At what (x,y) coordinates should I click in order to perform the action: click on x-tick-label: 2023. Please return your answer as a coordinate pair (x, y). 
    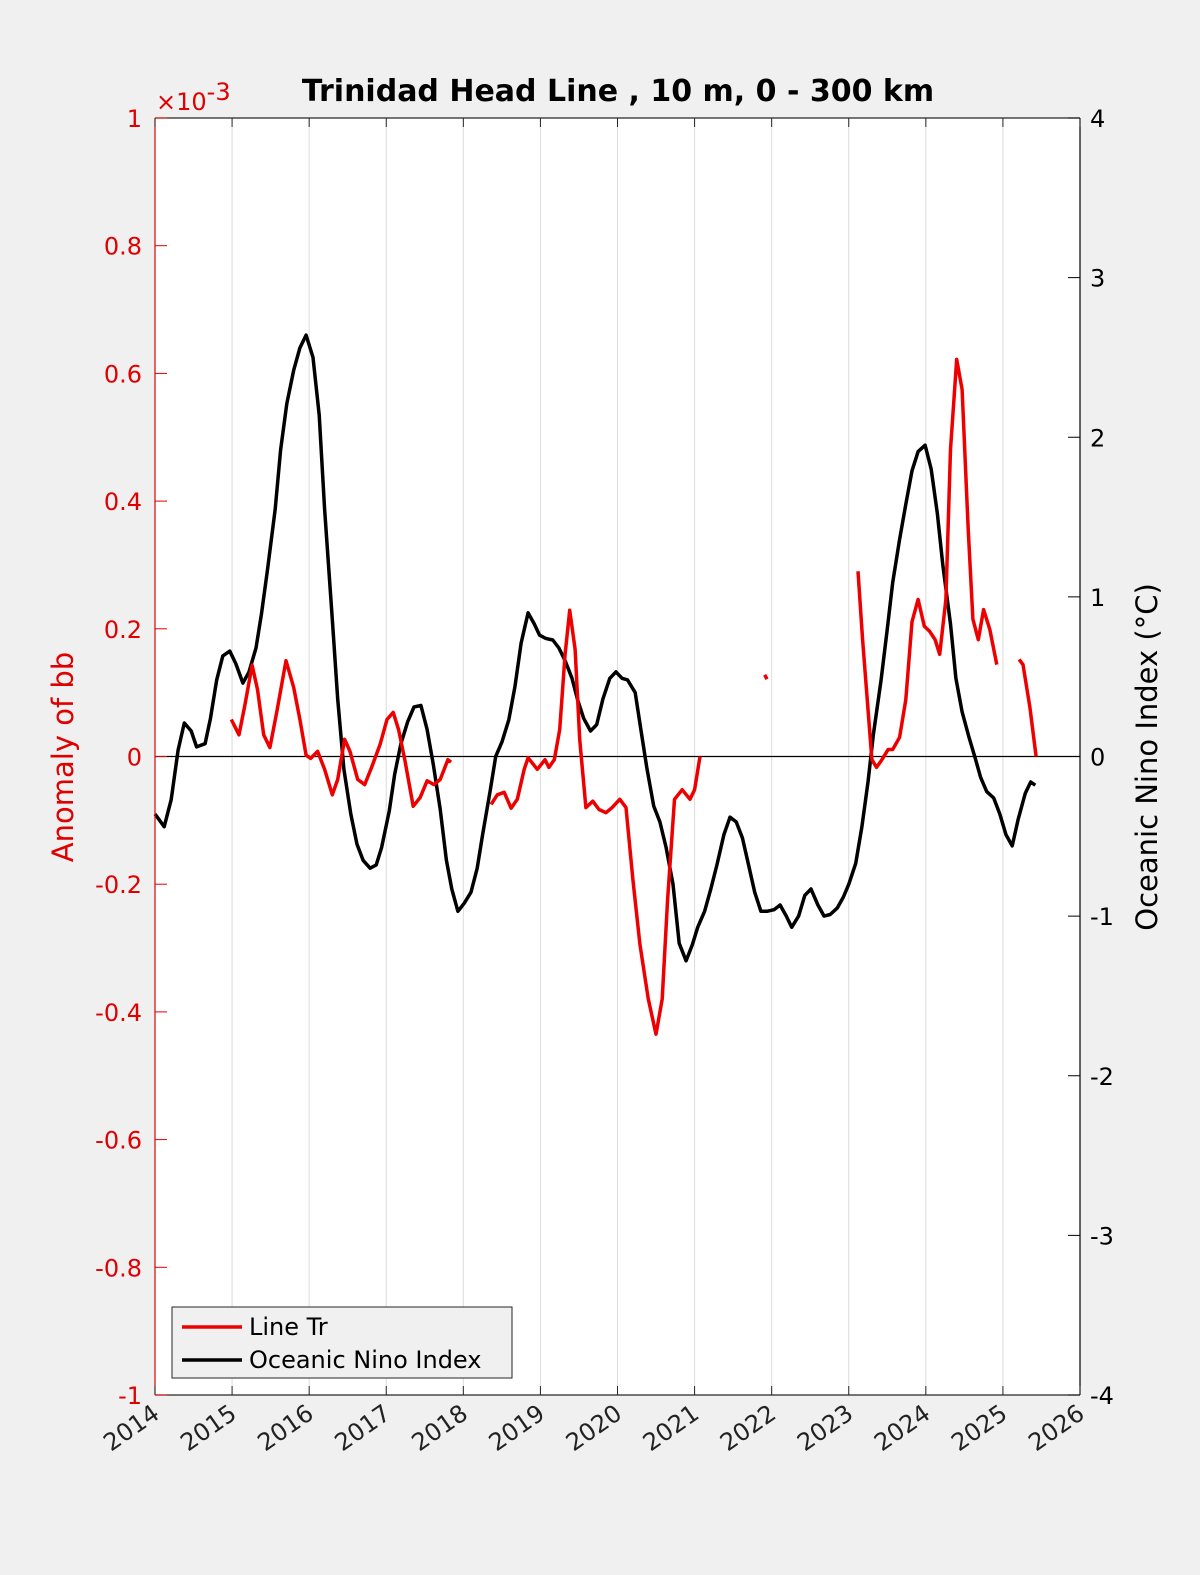
    Looking at the image, I should click on (825, 1428).